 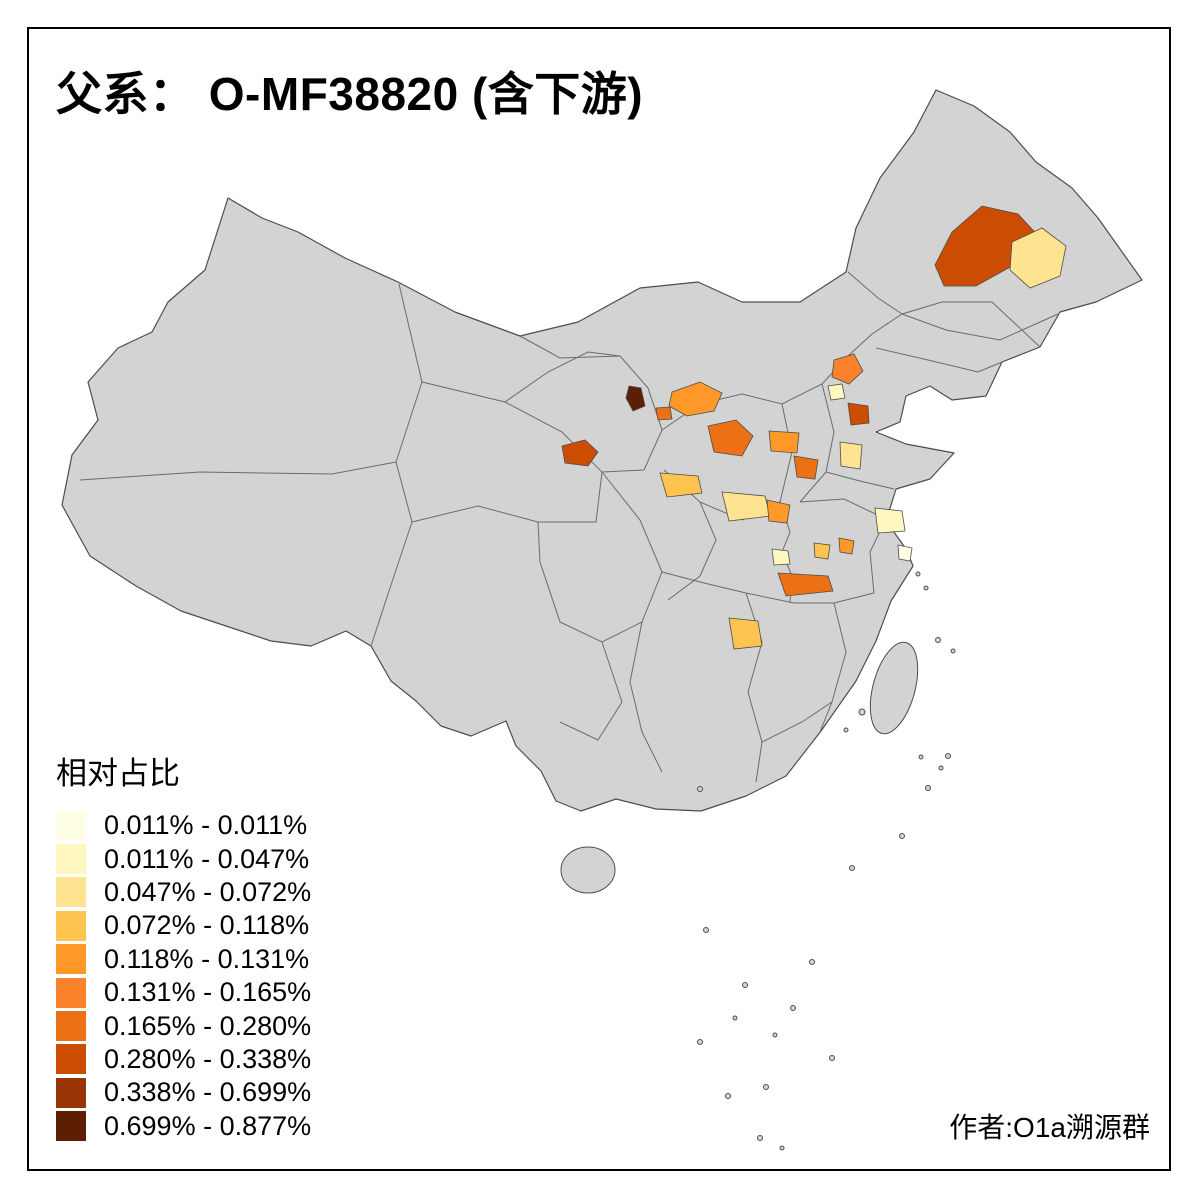 What do you see at coordinates (206, 825) in the screenshot?
I see `legend-label: 0.011% - 0.011%` at bounding box center [206, 825].